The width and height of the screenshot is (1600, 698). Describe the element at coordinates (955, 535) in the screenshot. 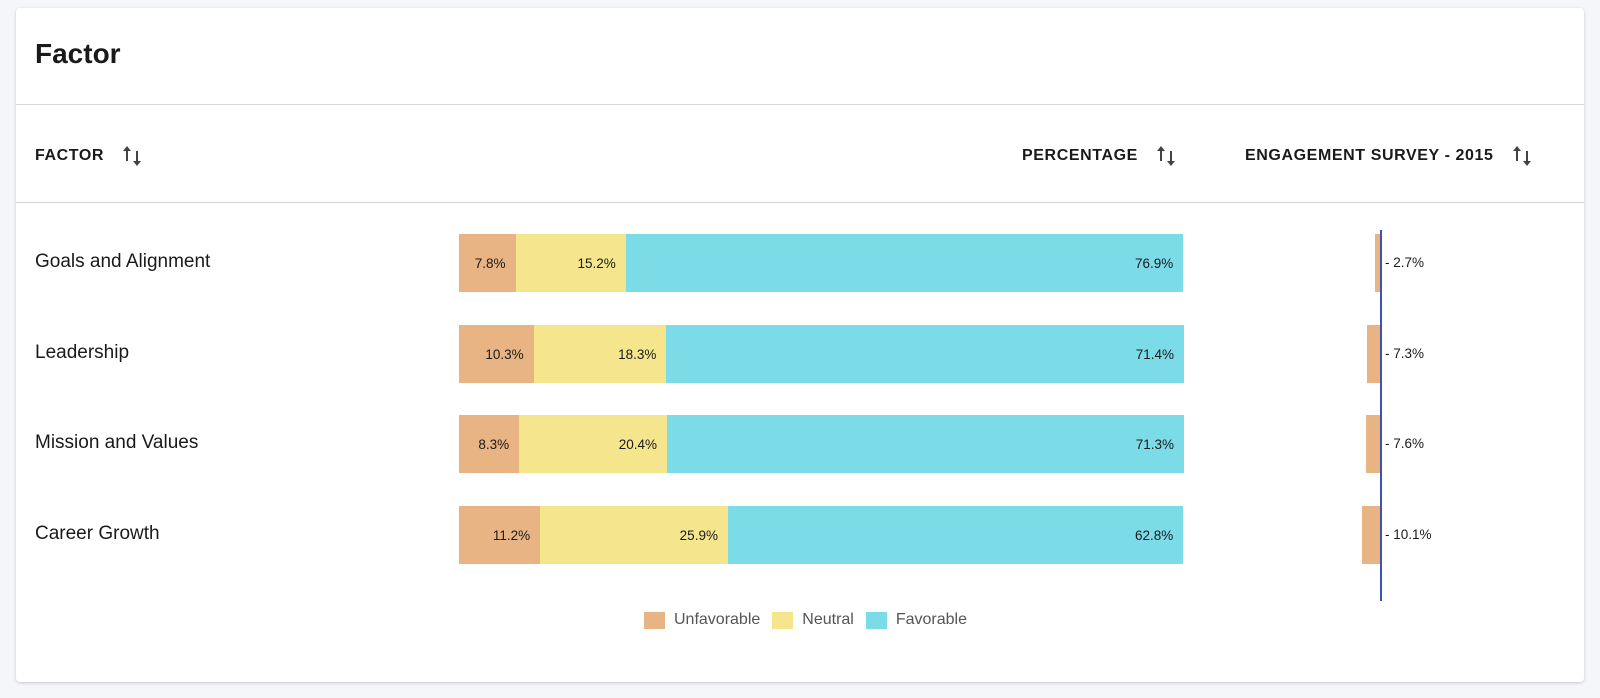

I see `bar-segment-favorable: 62.8%` at that location.